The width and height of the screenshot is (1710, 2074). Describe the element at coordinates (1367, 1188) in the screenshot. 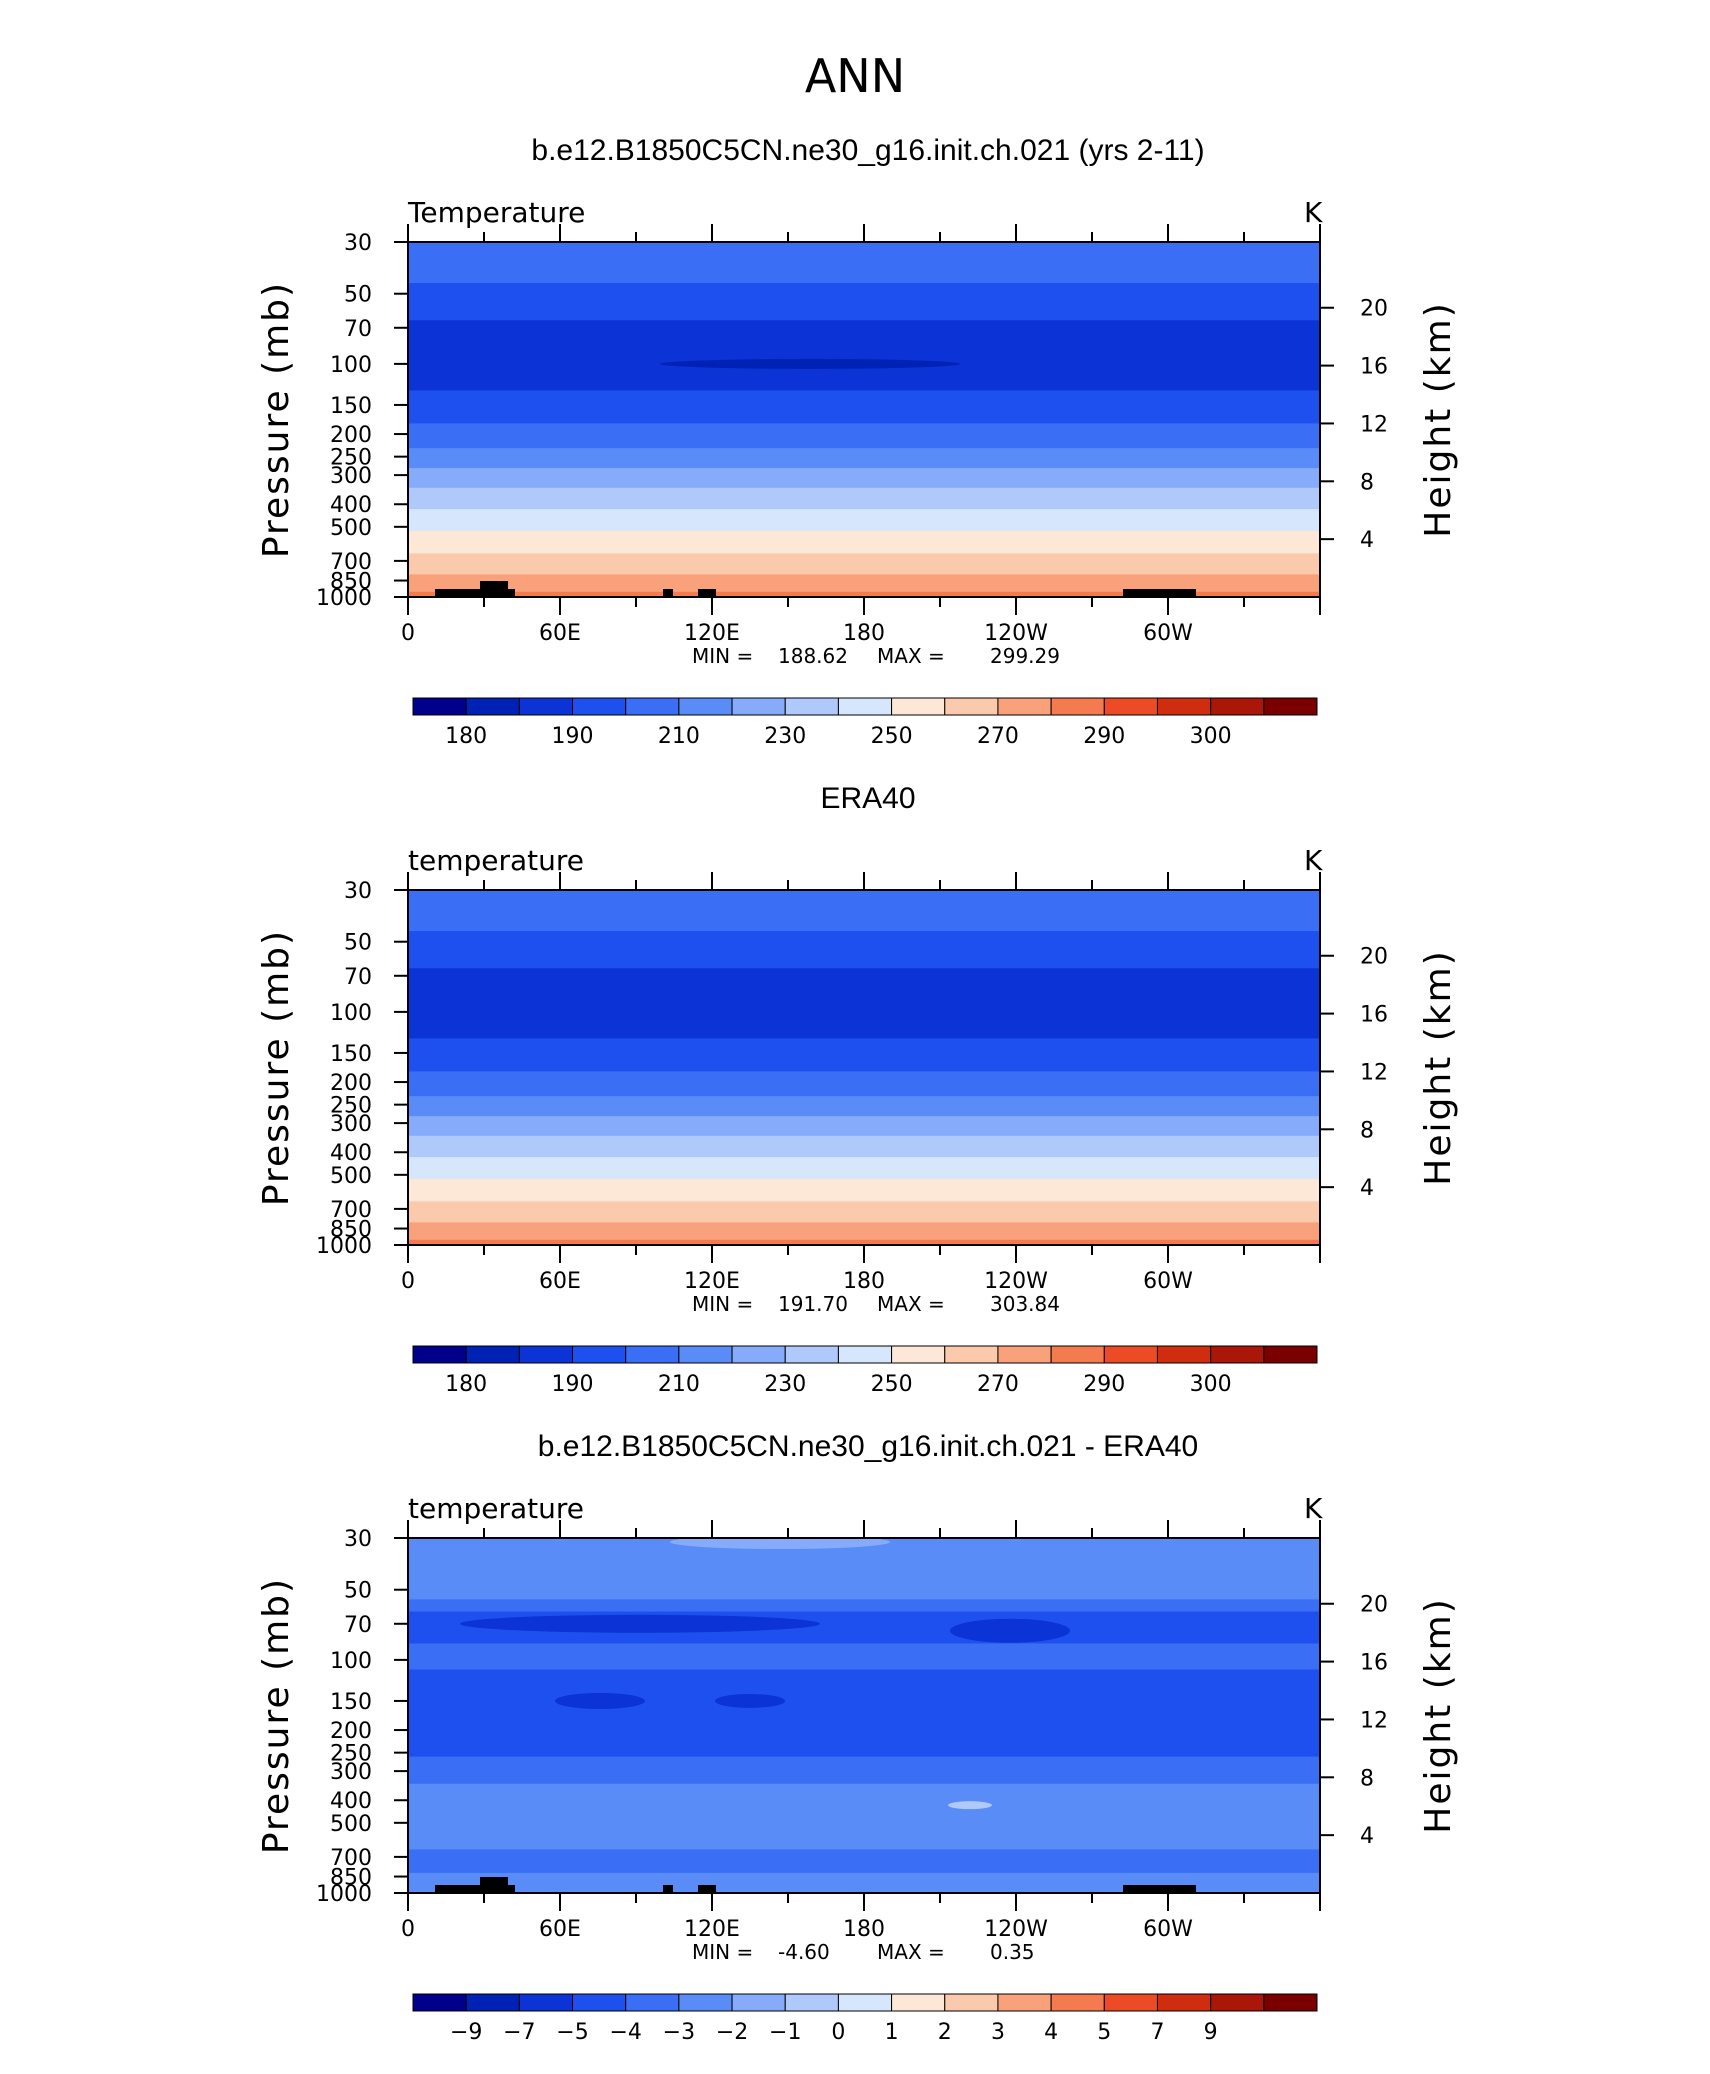

I see `y-right-tick-label: 4` at that location.